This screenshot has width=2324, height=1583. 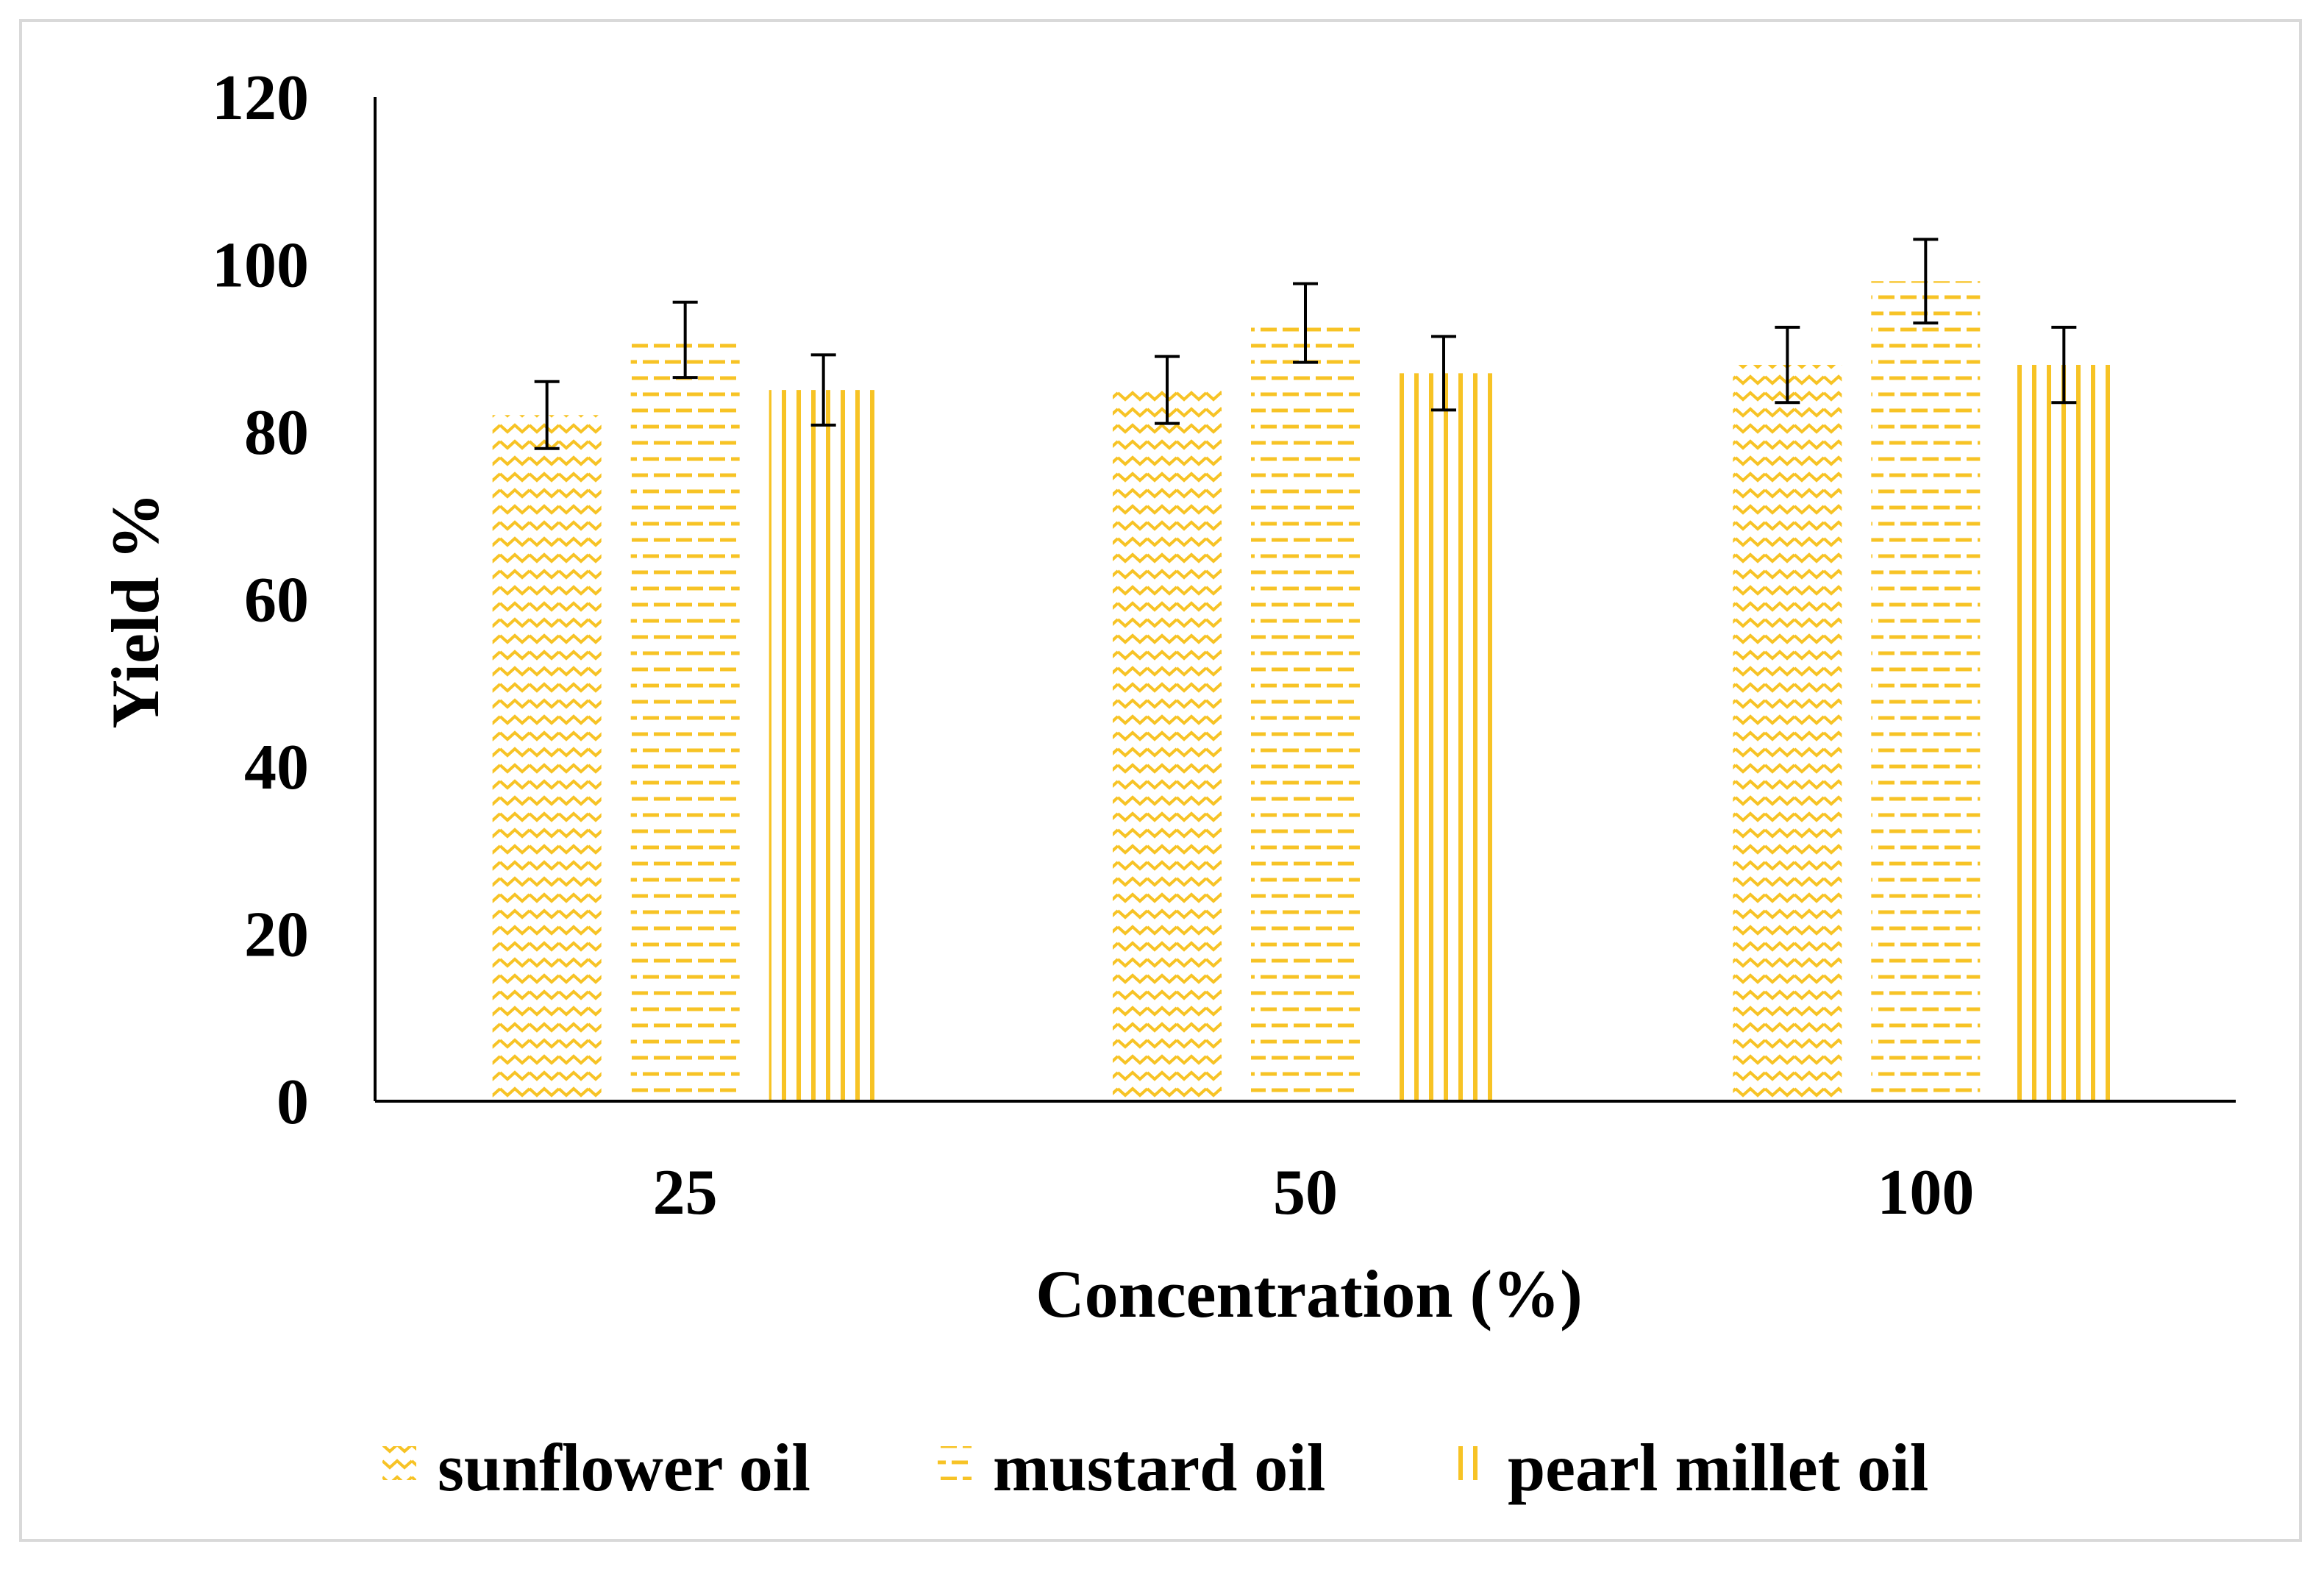 What do you see at coordinates (260, 99) in the screenshot?
I see `y-tick-label: 120` at bounding box center [260, 99].